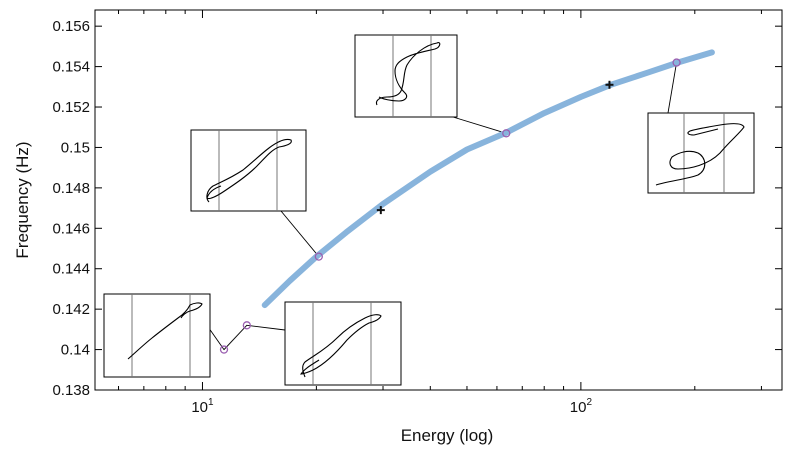 The height and width of the screenshot is (450, 794). What do you see at coordinates (75, 350) in the screenshot?
I see `y-tick-label: 0.14` at bounding box center [75, 350].